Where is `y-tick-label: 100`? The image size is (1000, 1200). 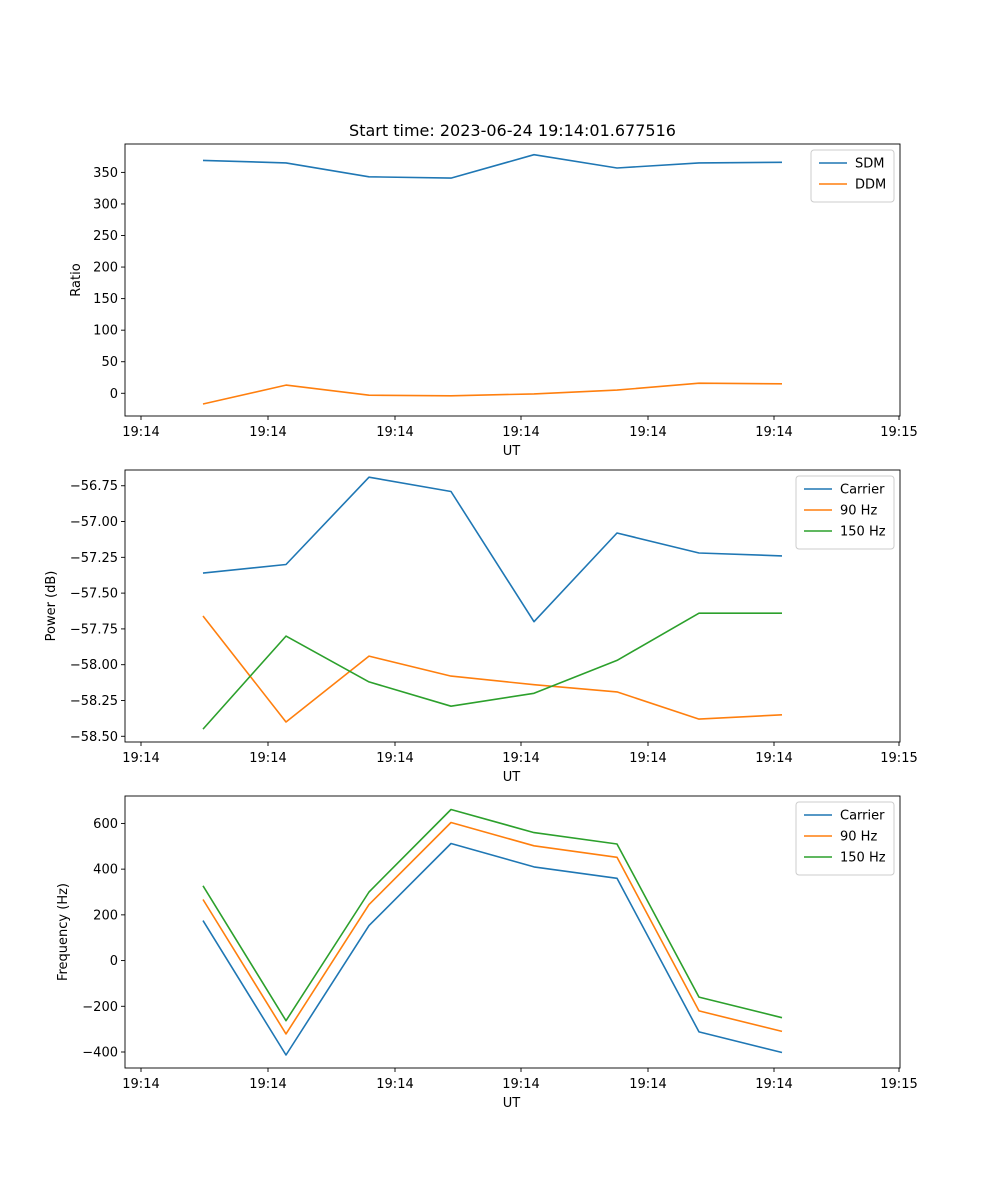 y-tick-label: 100 is located at coordinates (105, 331).